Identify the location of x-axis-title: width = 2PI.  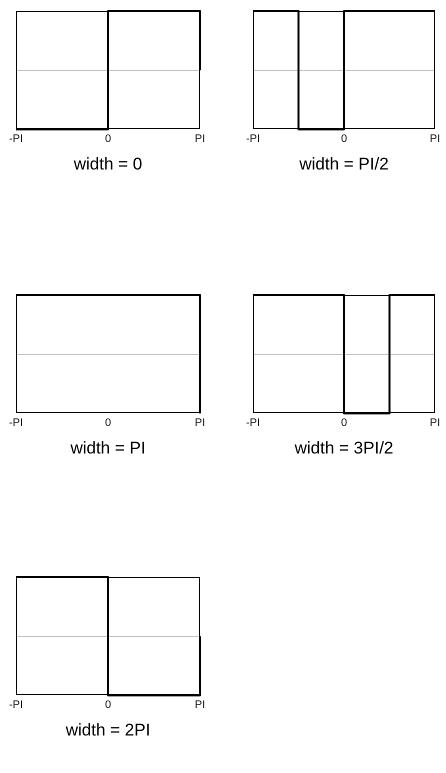
(107, 730).